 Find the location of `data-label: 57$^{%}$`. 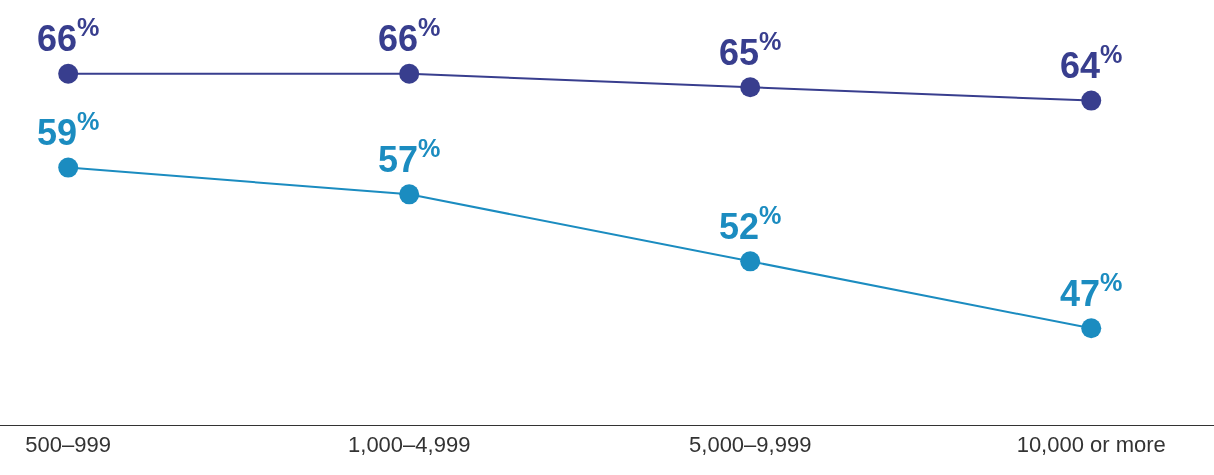

data-label: 57$^{%}$ is located at coordinates (409, 156).